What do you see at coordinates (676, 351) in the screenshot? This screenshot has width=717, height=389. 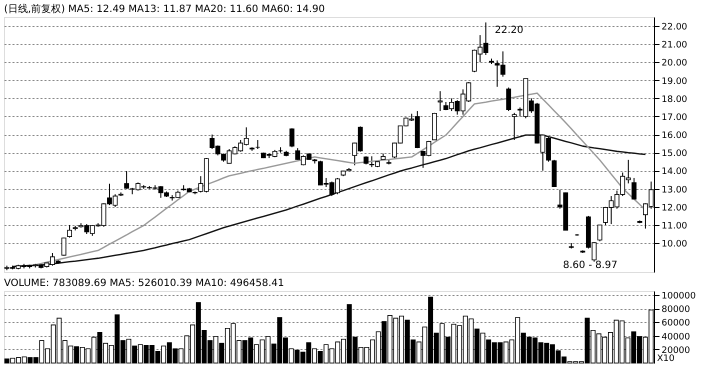 I see `y-tick-label: 20000` at bounding box center [676, 351].